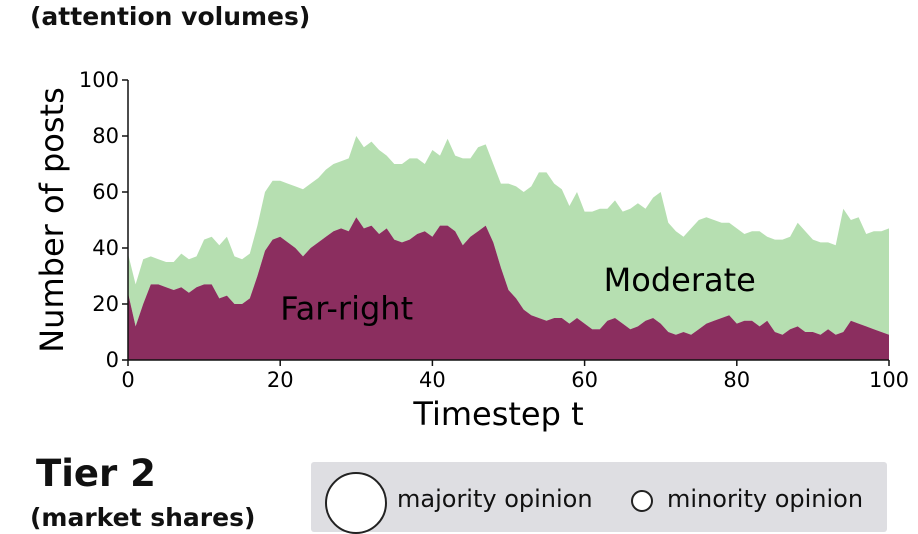  Describe the element at coordinates (765, 499) in the screenshot. I see `legend-minority-label: minority opinion` at that location.